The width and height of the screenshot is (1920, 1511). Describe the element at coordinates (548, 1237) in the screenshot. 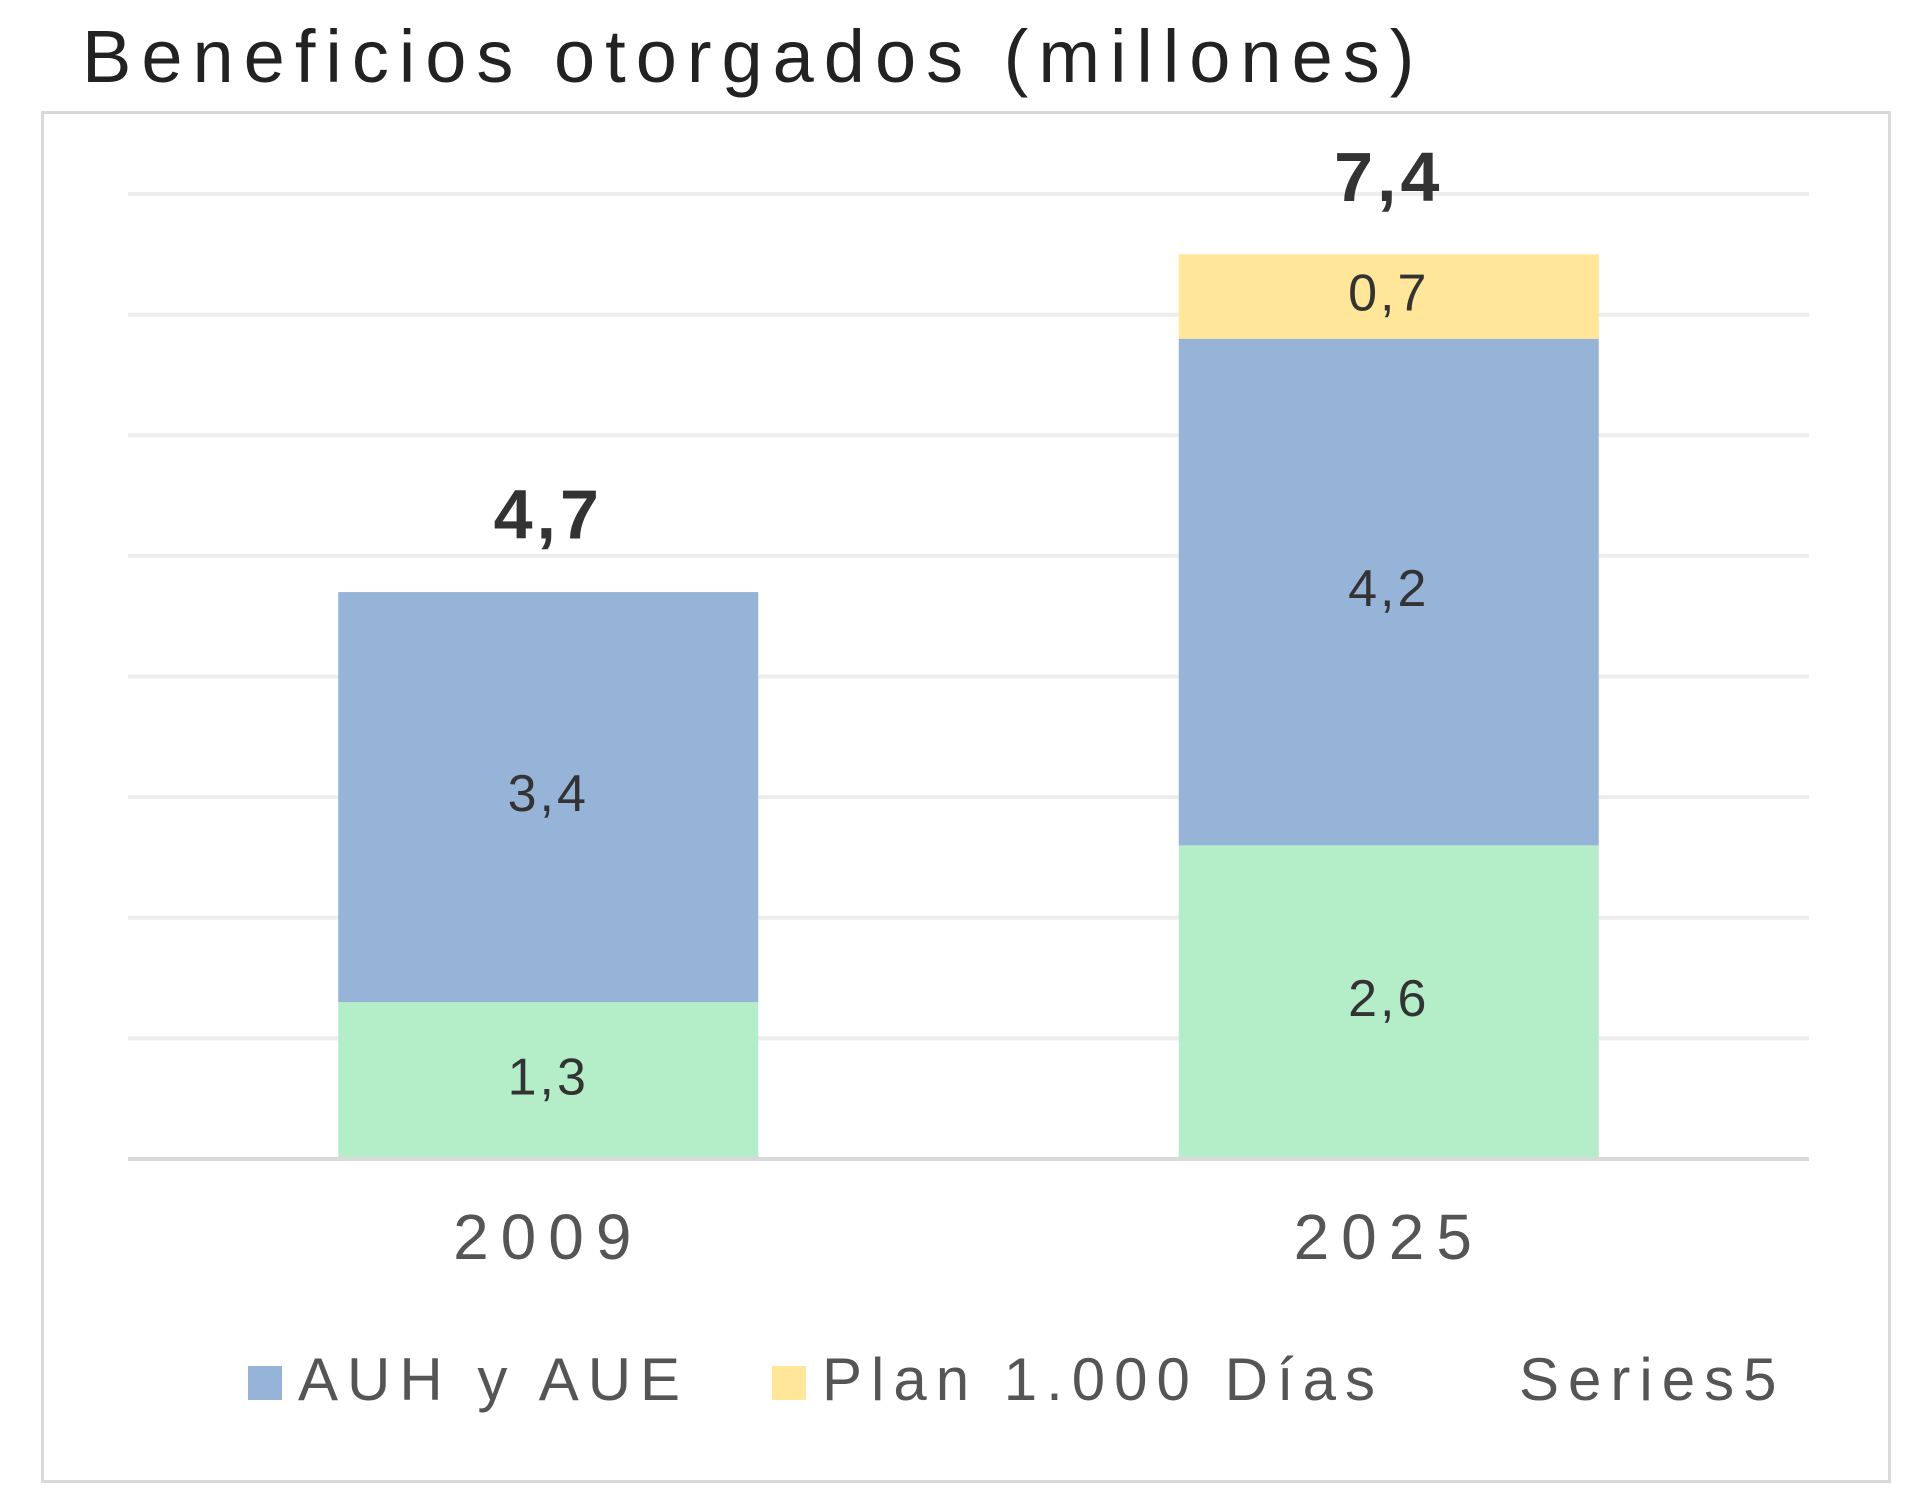

I see `category-label: 2009` at that location.